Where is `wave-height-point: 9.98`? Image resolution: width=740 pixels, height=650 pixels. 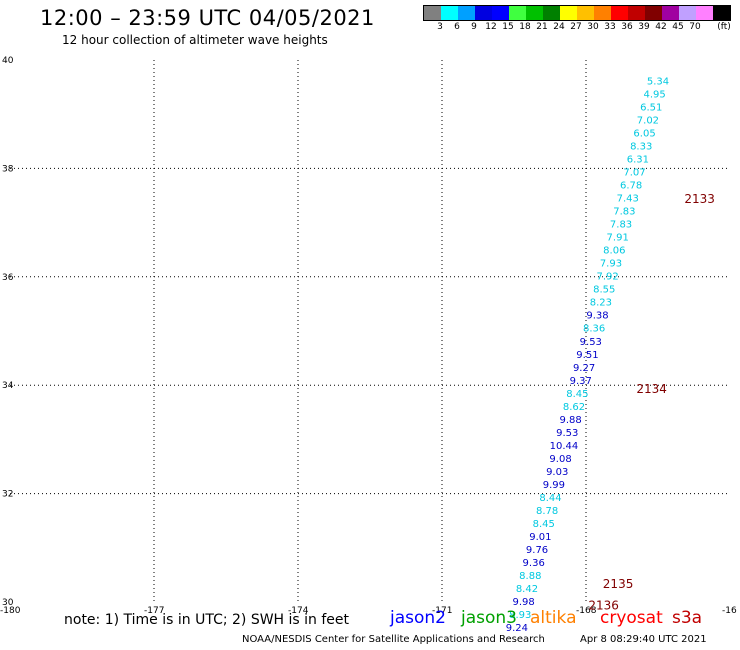 wave-height-point: 9.98 is located at coordinates (523, 602).